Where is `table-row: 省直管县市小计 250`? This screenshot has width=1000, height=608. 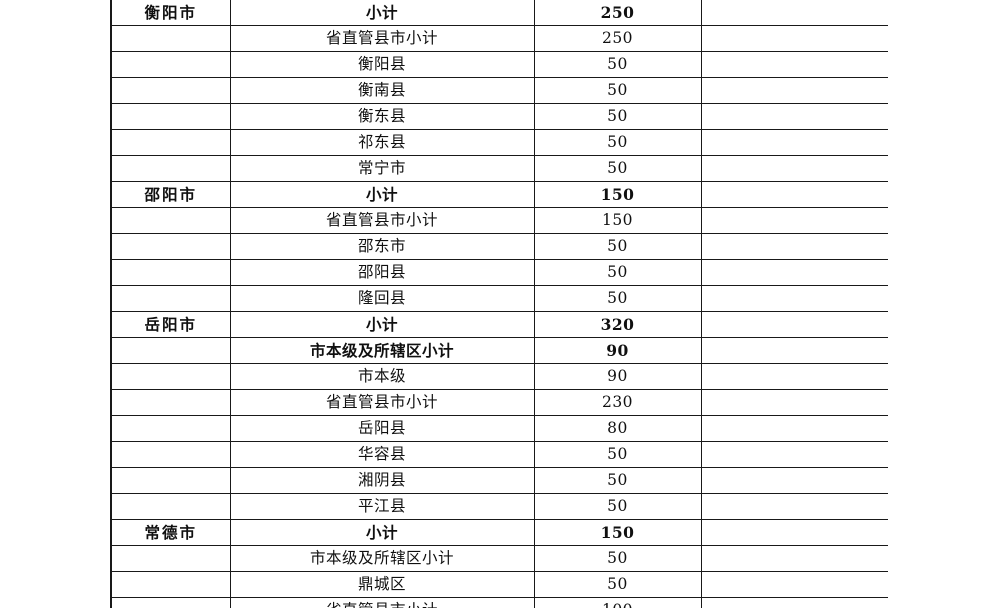
table-row: 省直管县市小计 250 is located at coordinates (499, 38).